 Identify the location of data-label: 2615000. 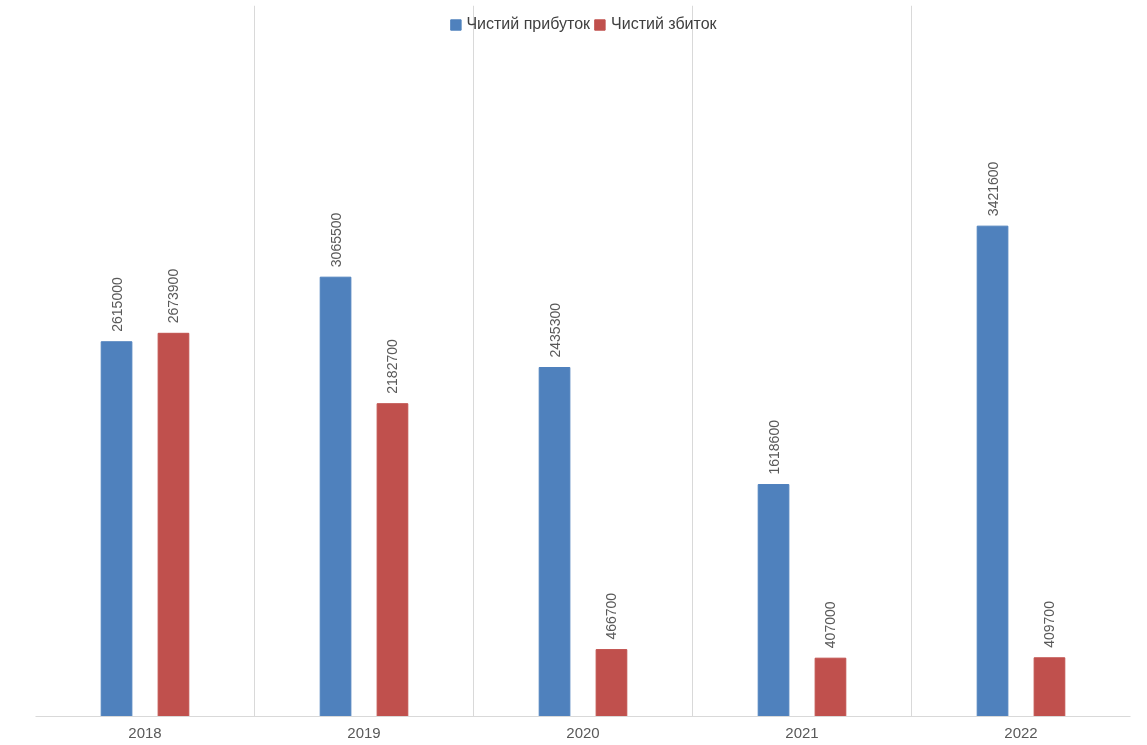
(116, 304).